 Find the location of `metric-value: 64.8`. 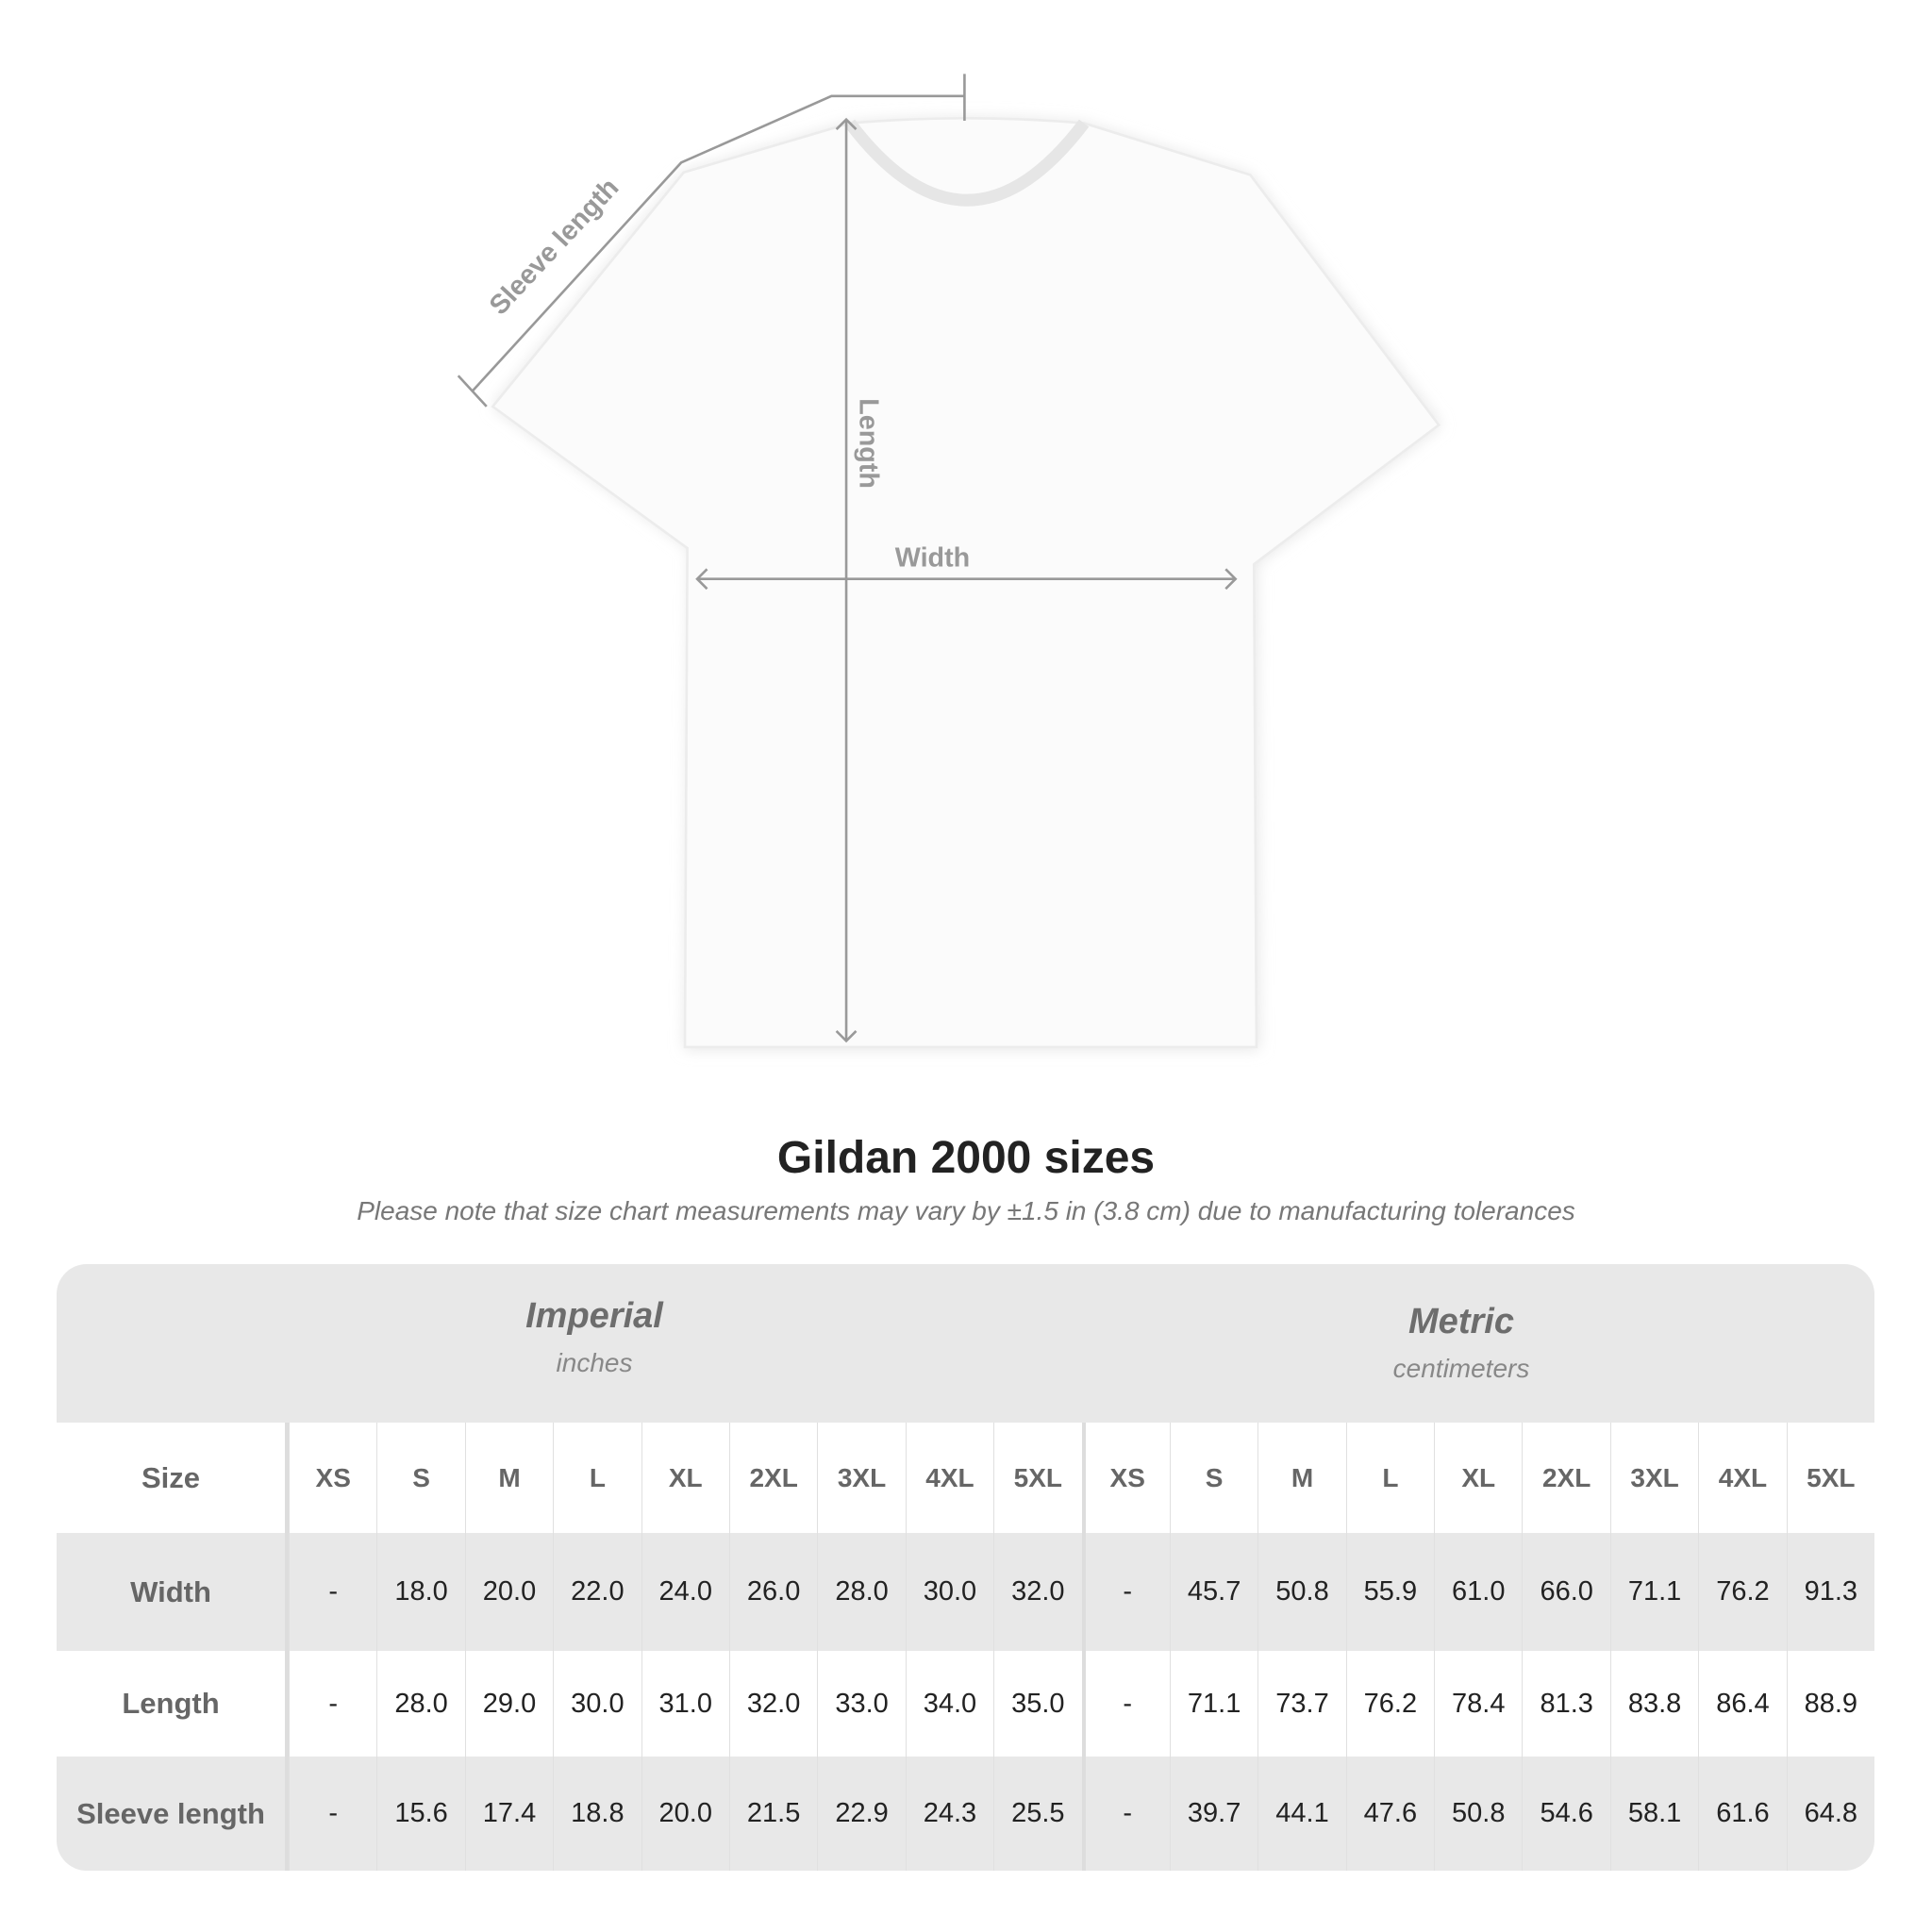

metric-value: 64.8 is located at coordinates (1830, 1814).